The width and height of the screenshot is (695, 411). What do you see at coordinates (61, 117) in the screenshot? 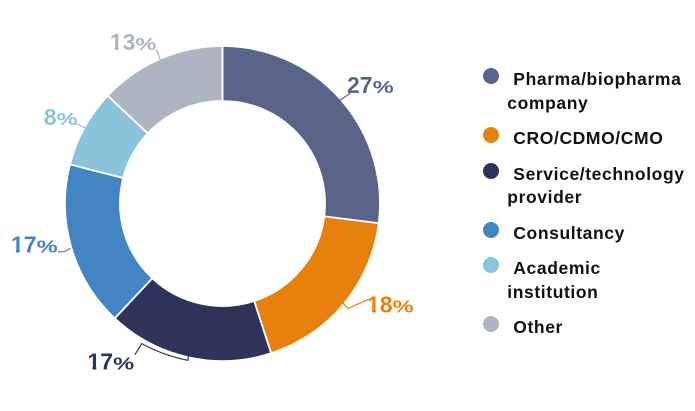
I see `svg-text: 8%` at bounding box center [61, 117].